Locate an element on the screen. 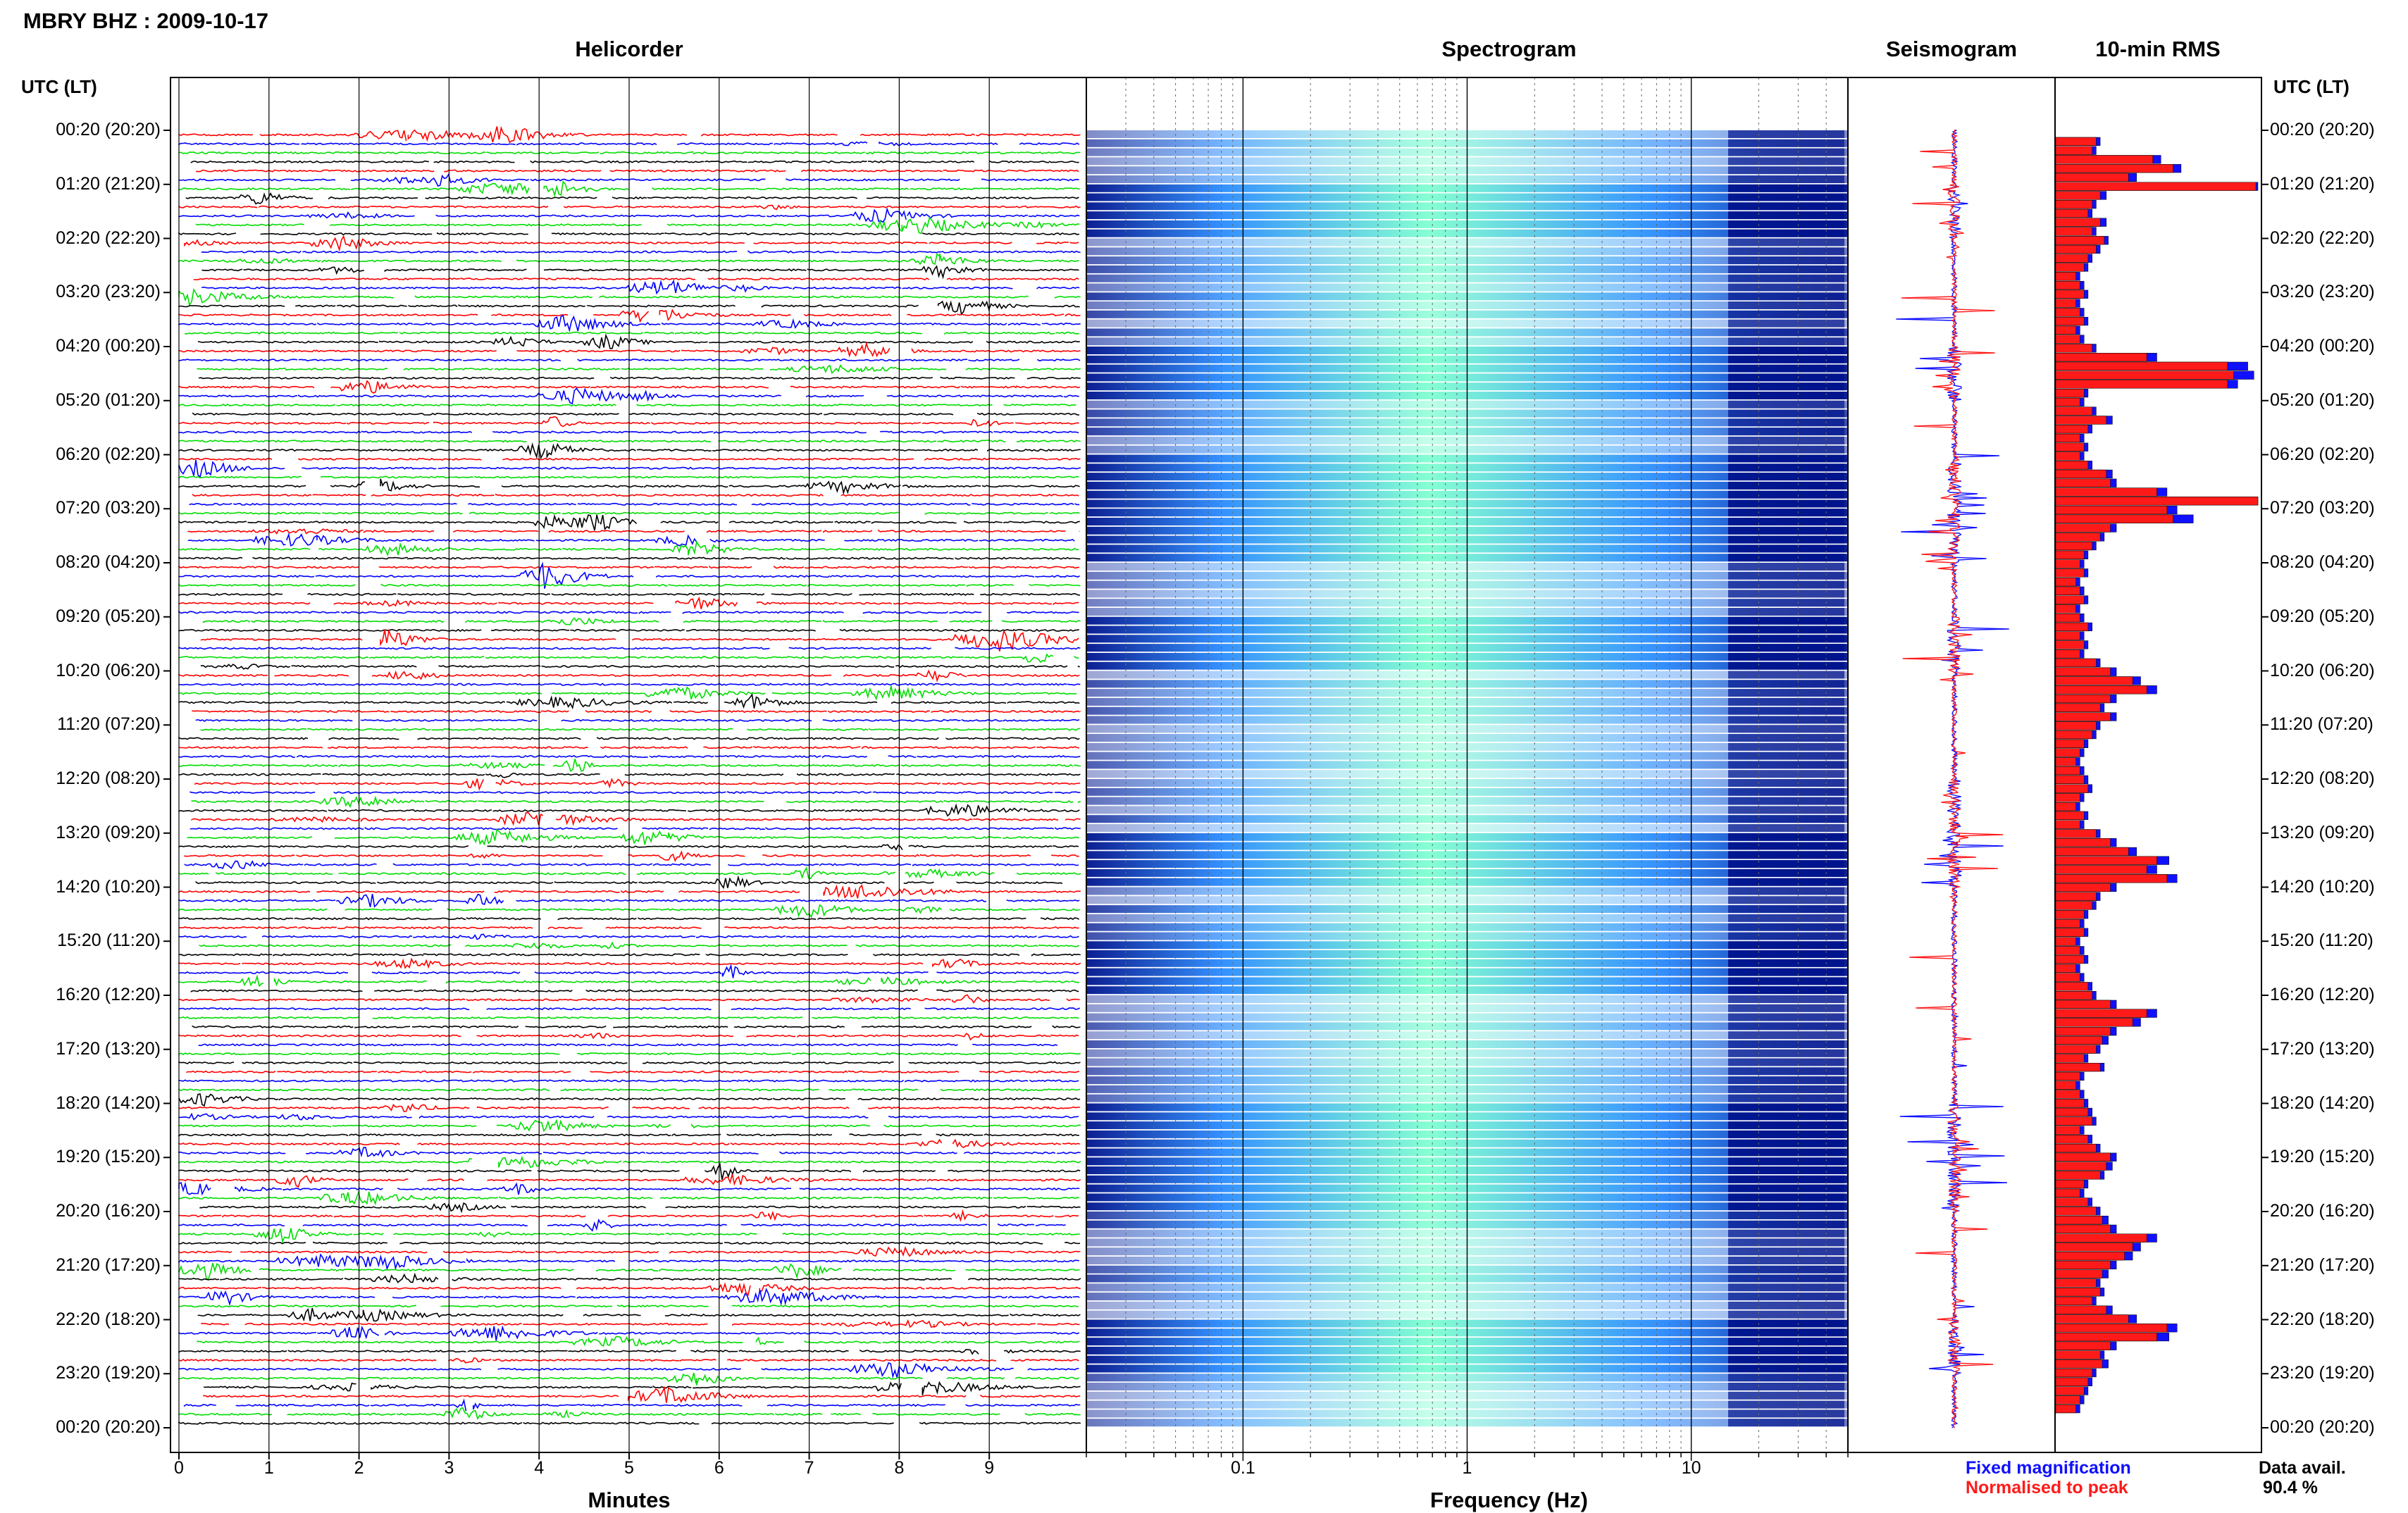 The image size is (2408, 1513). hour-label-left-20: 20:20 (16:20) is located at coordinates (108, 1211).